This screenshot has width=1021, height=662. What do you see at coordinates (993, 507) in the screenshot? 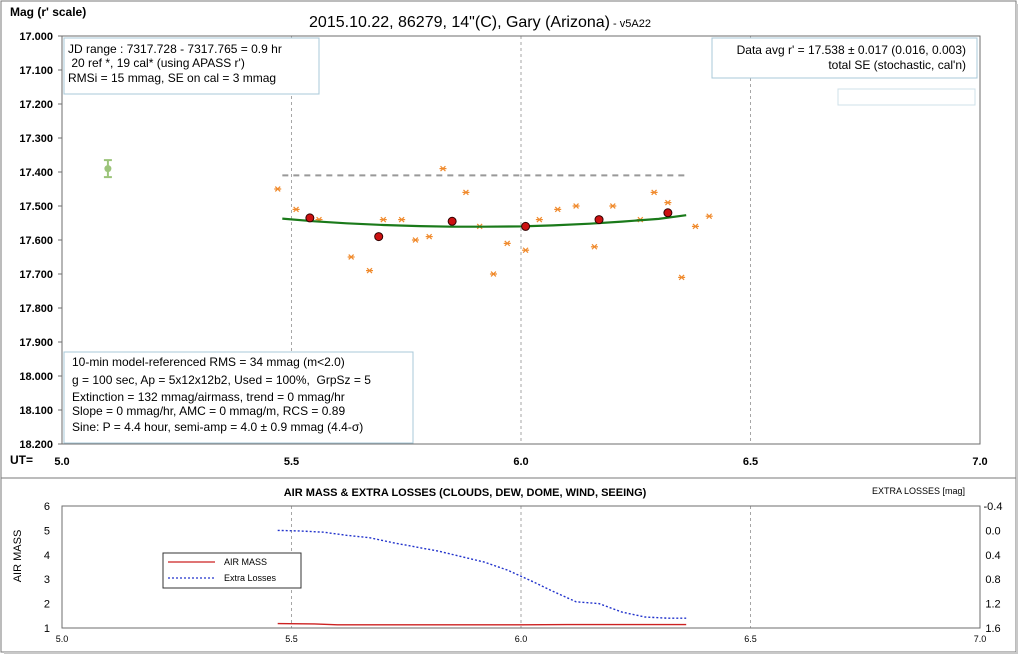
I see `bottom-y2-tick-label: -0.4` at bounding box center [993, 507].